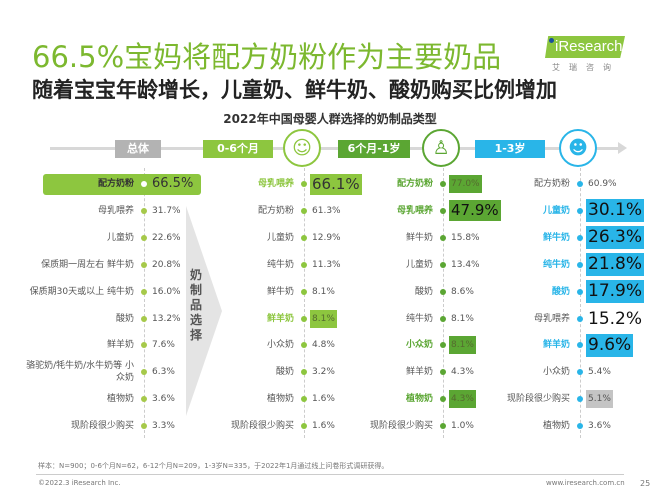 The width and height of the screenshot is (660, 495). I want to click on row-value: 6.3%, so click(163, 372).